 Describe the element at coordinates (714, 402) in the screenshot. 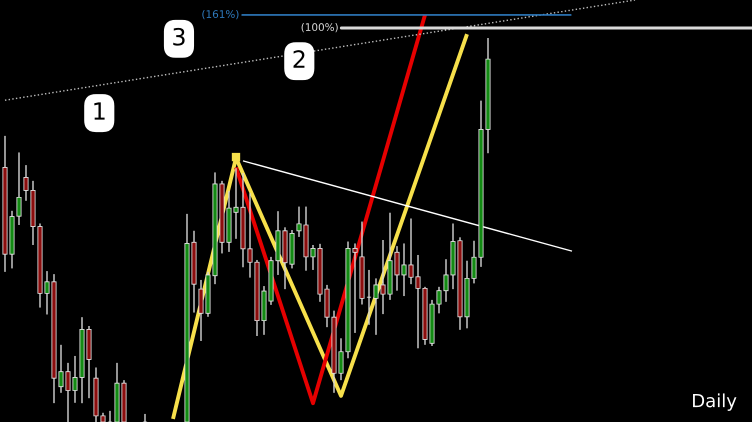

I see `annotation: Daily` at that location.